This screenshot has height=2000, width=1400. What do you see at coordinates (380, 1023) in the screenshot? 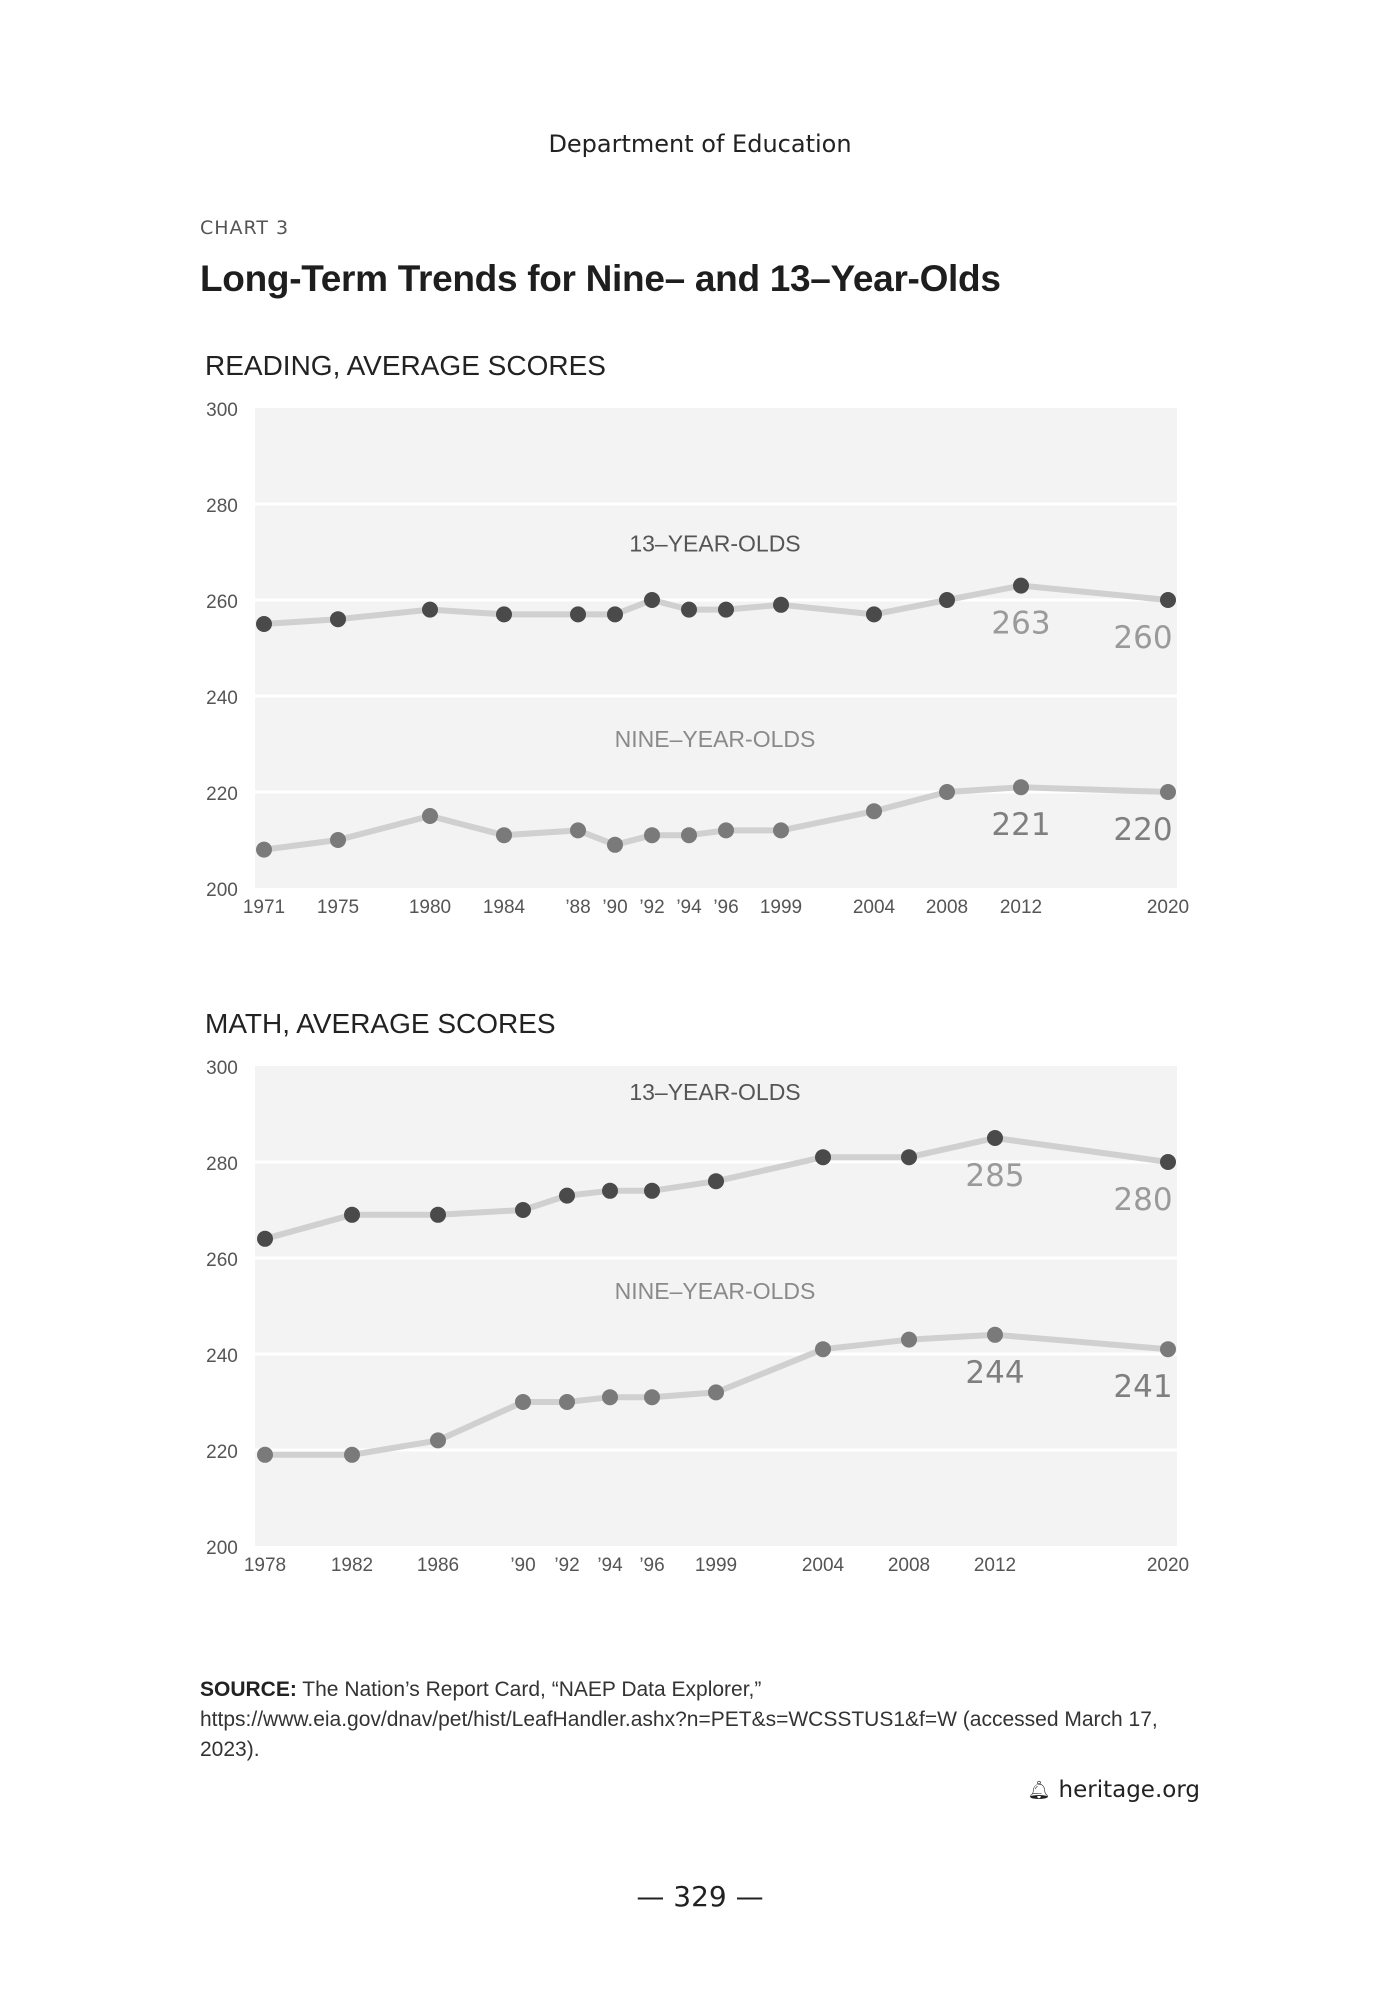
I see `math-panel-title: MATH, AVERAGE SCORES` at bounding box center [380, 1023].